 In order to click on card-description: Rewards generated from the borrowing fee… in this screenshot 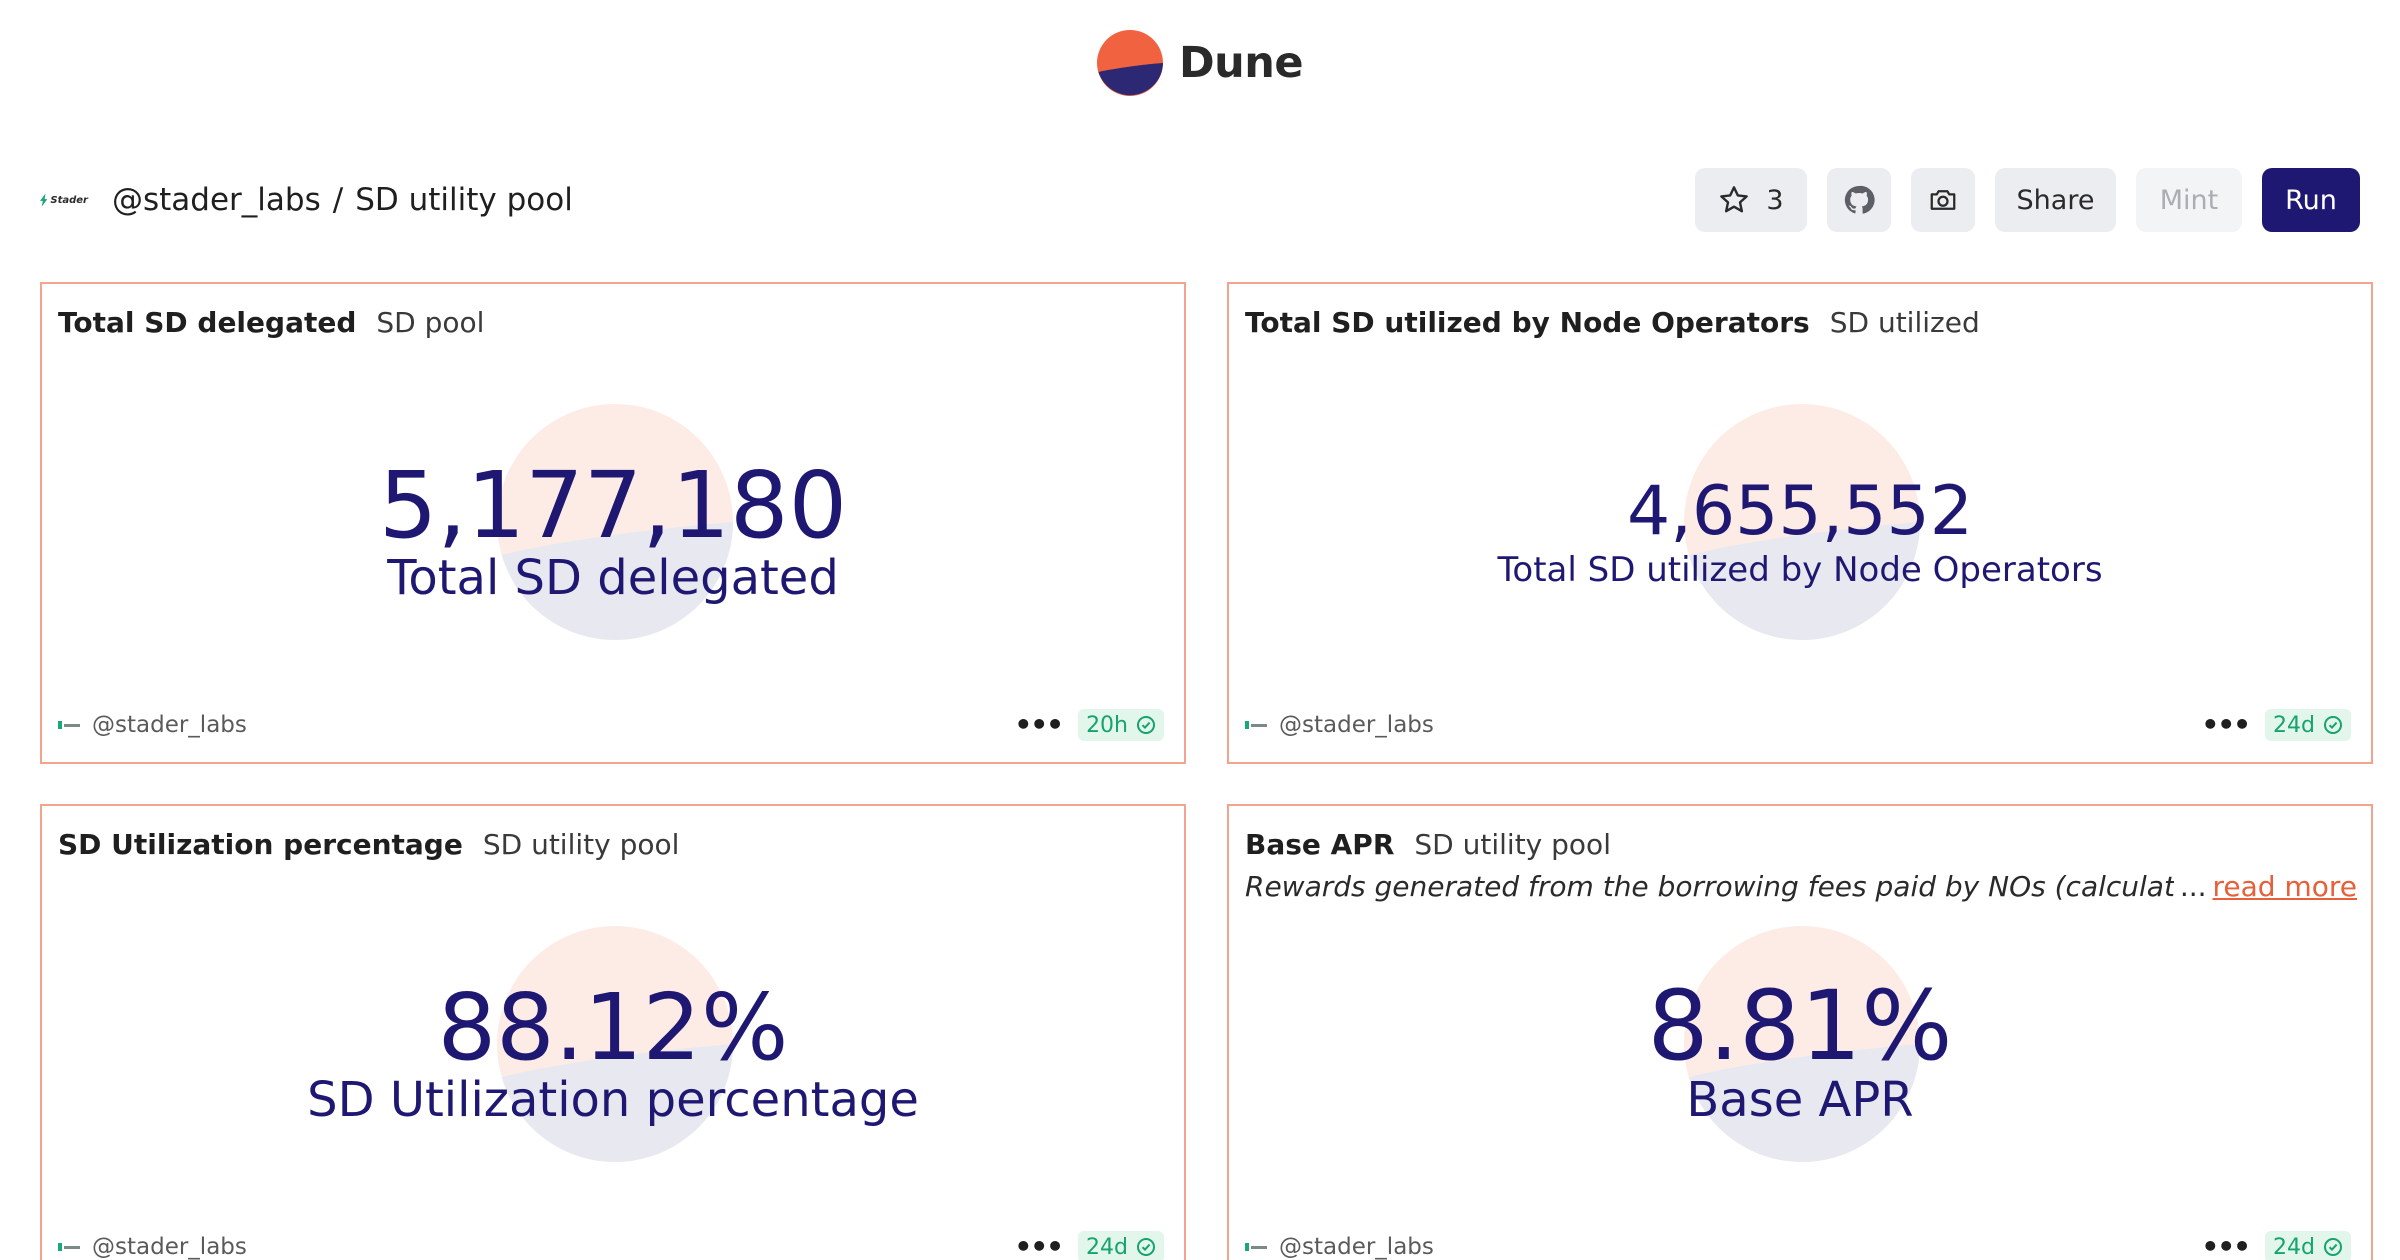, I will do `click(1801, 886)`.